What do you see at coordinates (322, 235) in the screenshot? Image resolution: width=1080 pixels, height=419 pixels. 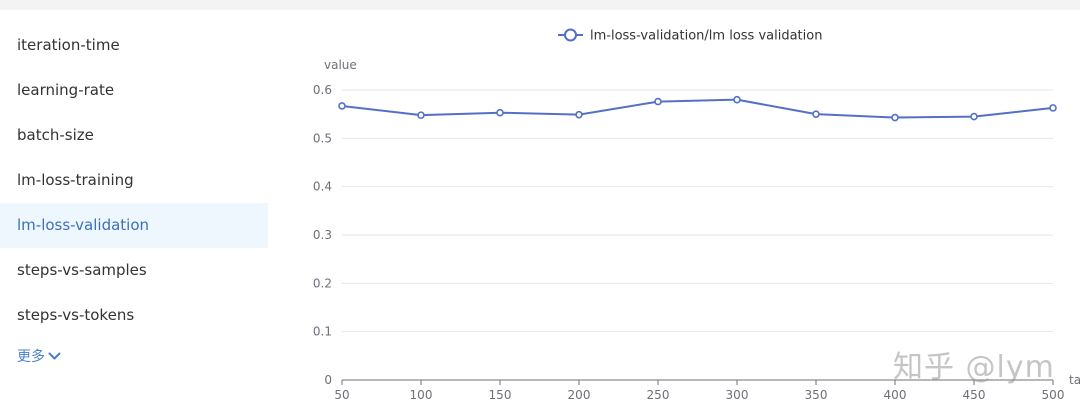 I see `y-tick-label: 0.3` at bounding box center [322, 235].